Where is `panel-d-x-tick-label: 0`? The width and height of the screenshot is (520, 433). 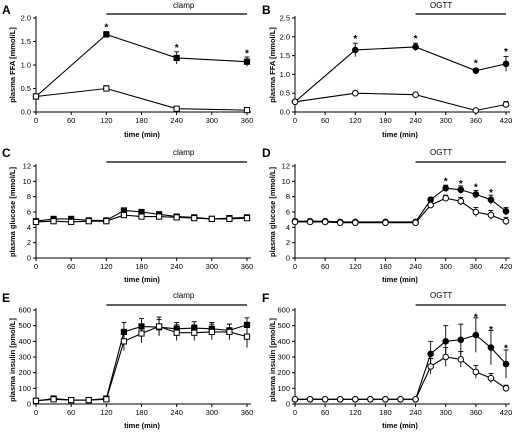 panel-d-x-tick-label: 0 is located at coordinates (295, 266).